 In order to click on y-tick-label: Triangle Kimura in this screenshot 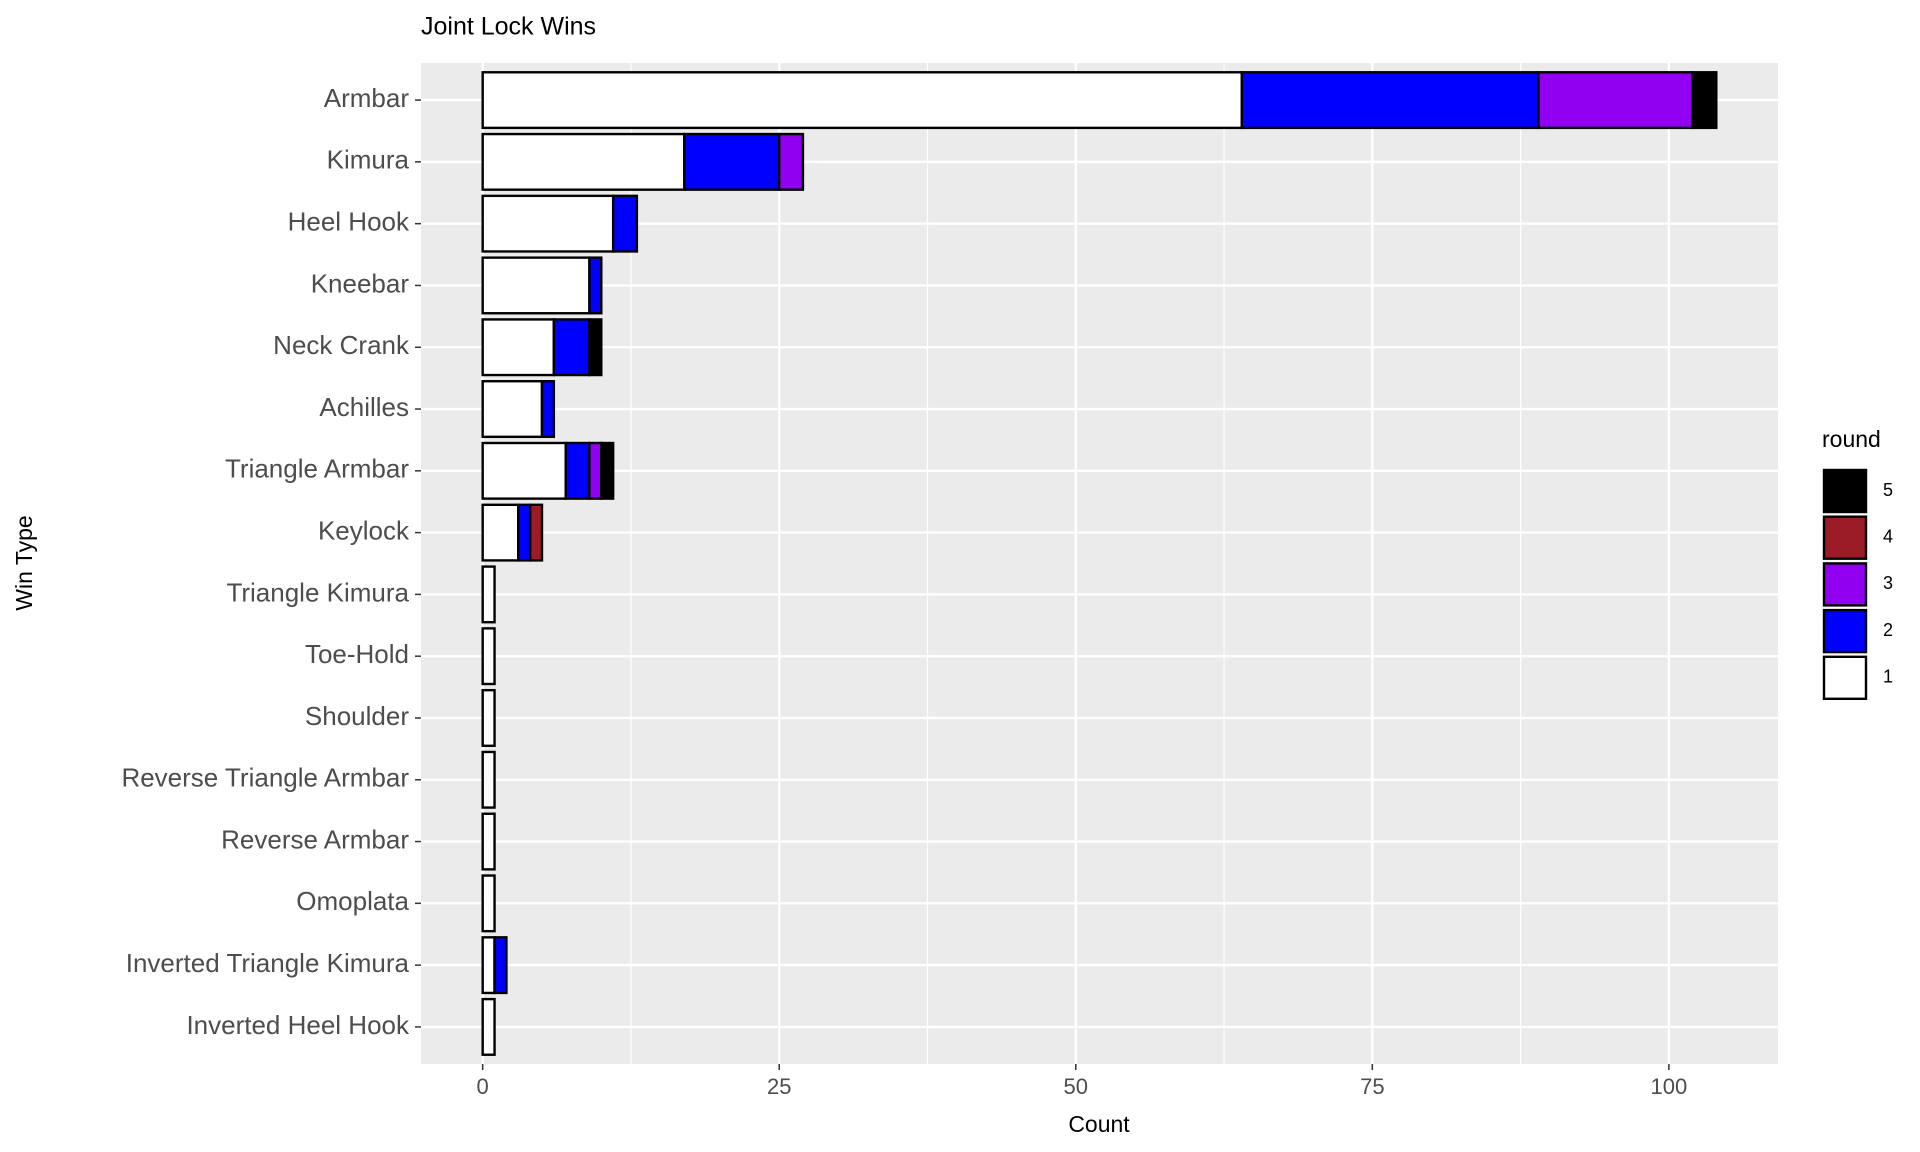, I will do `click(317, 592)`.